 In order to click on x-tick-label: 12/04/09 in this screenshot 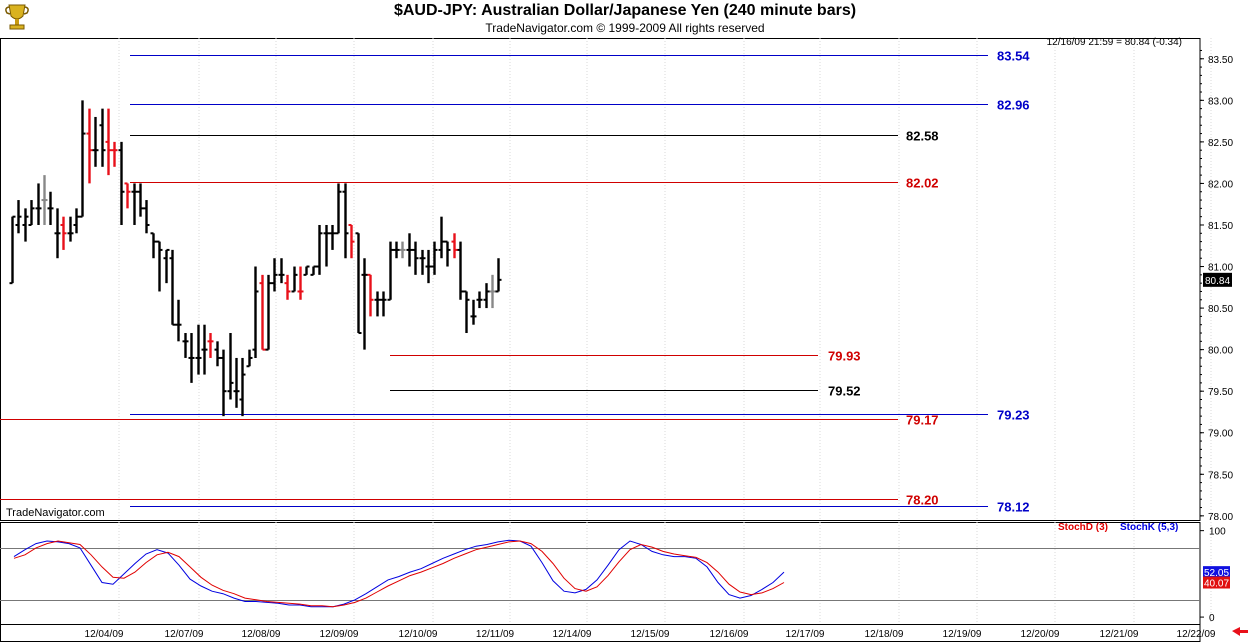, I will do `click(104, 634)`.